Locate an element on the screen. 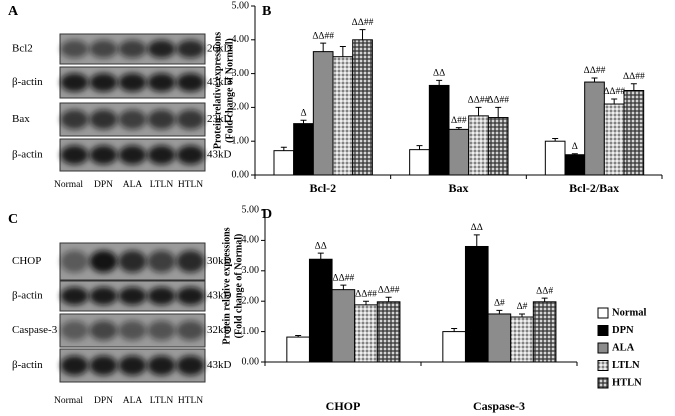 The image size is (675, 416). legend-label: HTLN is located at coordinates (627, 382).